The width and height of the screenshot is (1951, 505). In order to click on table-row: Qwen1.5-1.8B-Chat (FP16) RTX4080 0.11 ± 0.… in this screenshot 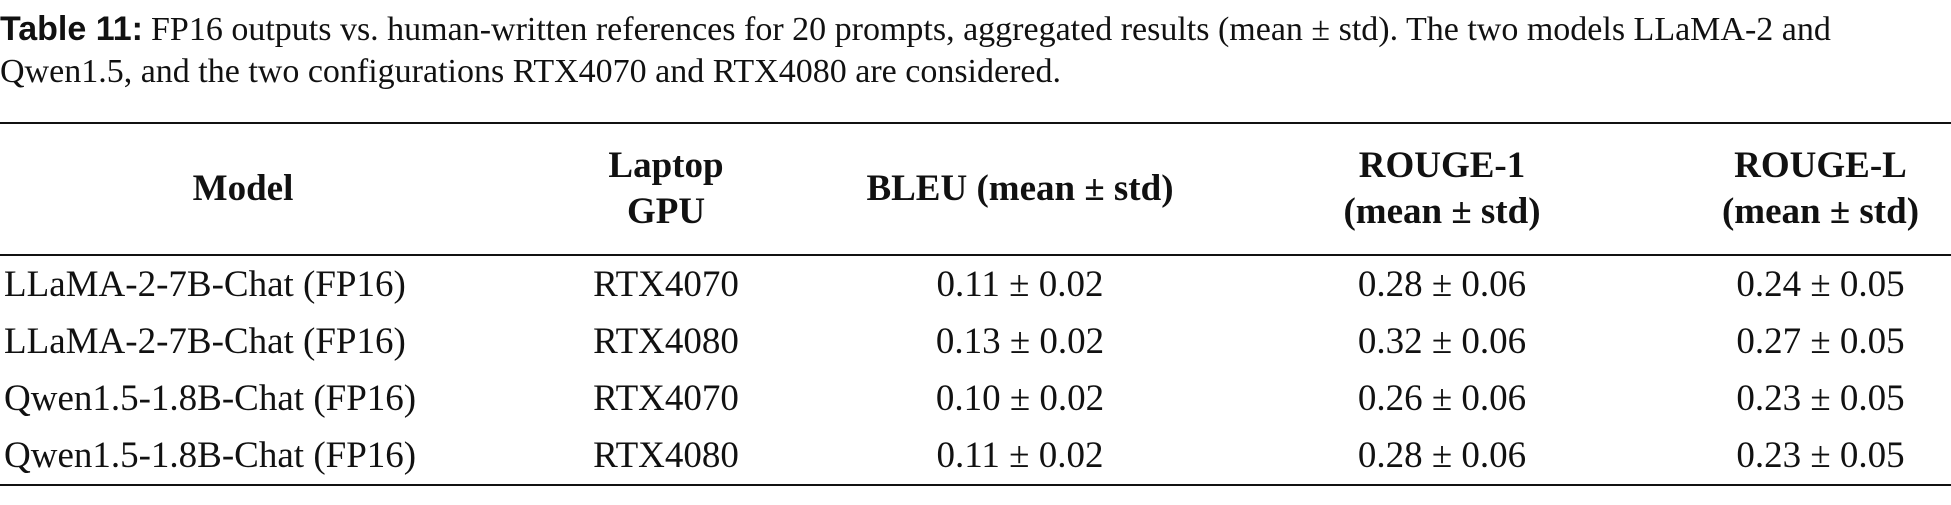, I will do `click(975, 456)`.